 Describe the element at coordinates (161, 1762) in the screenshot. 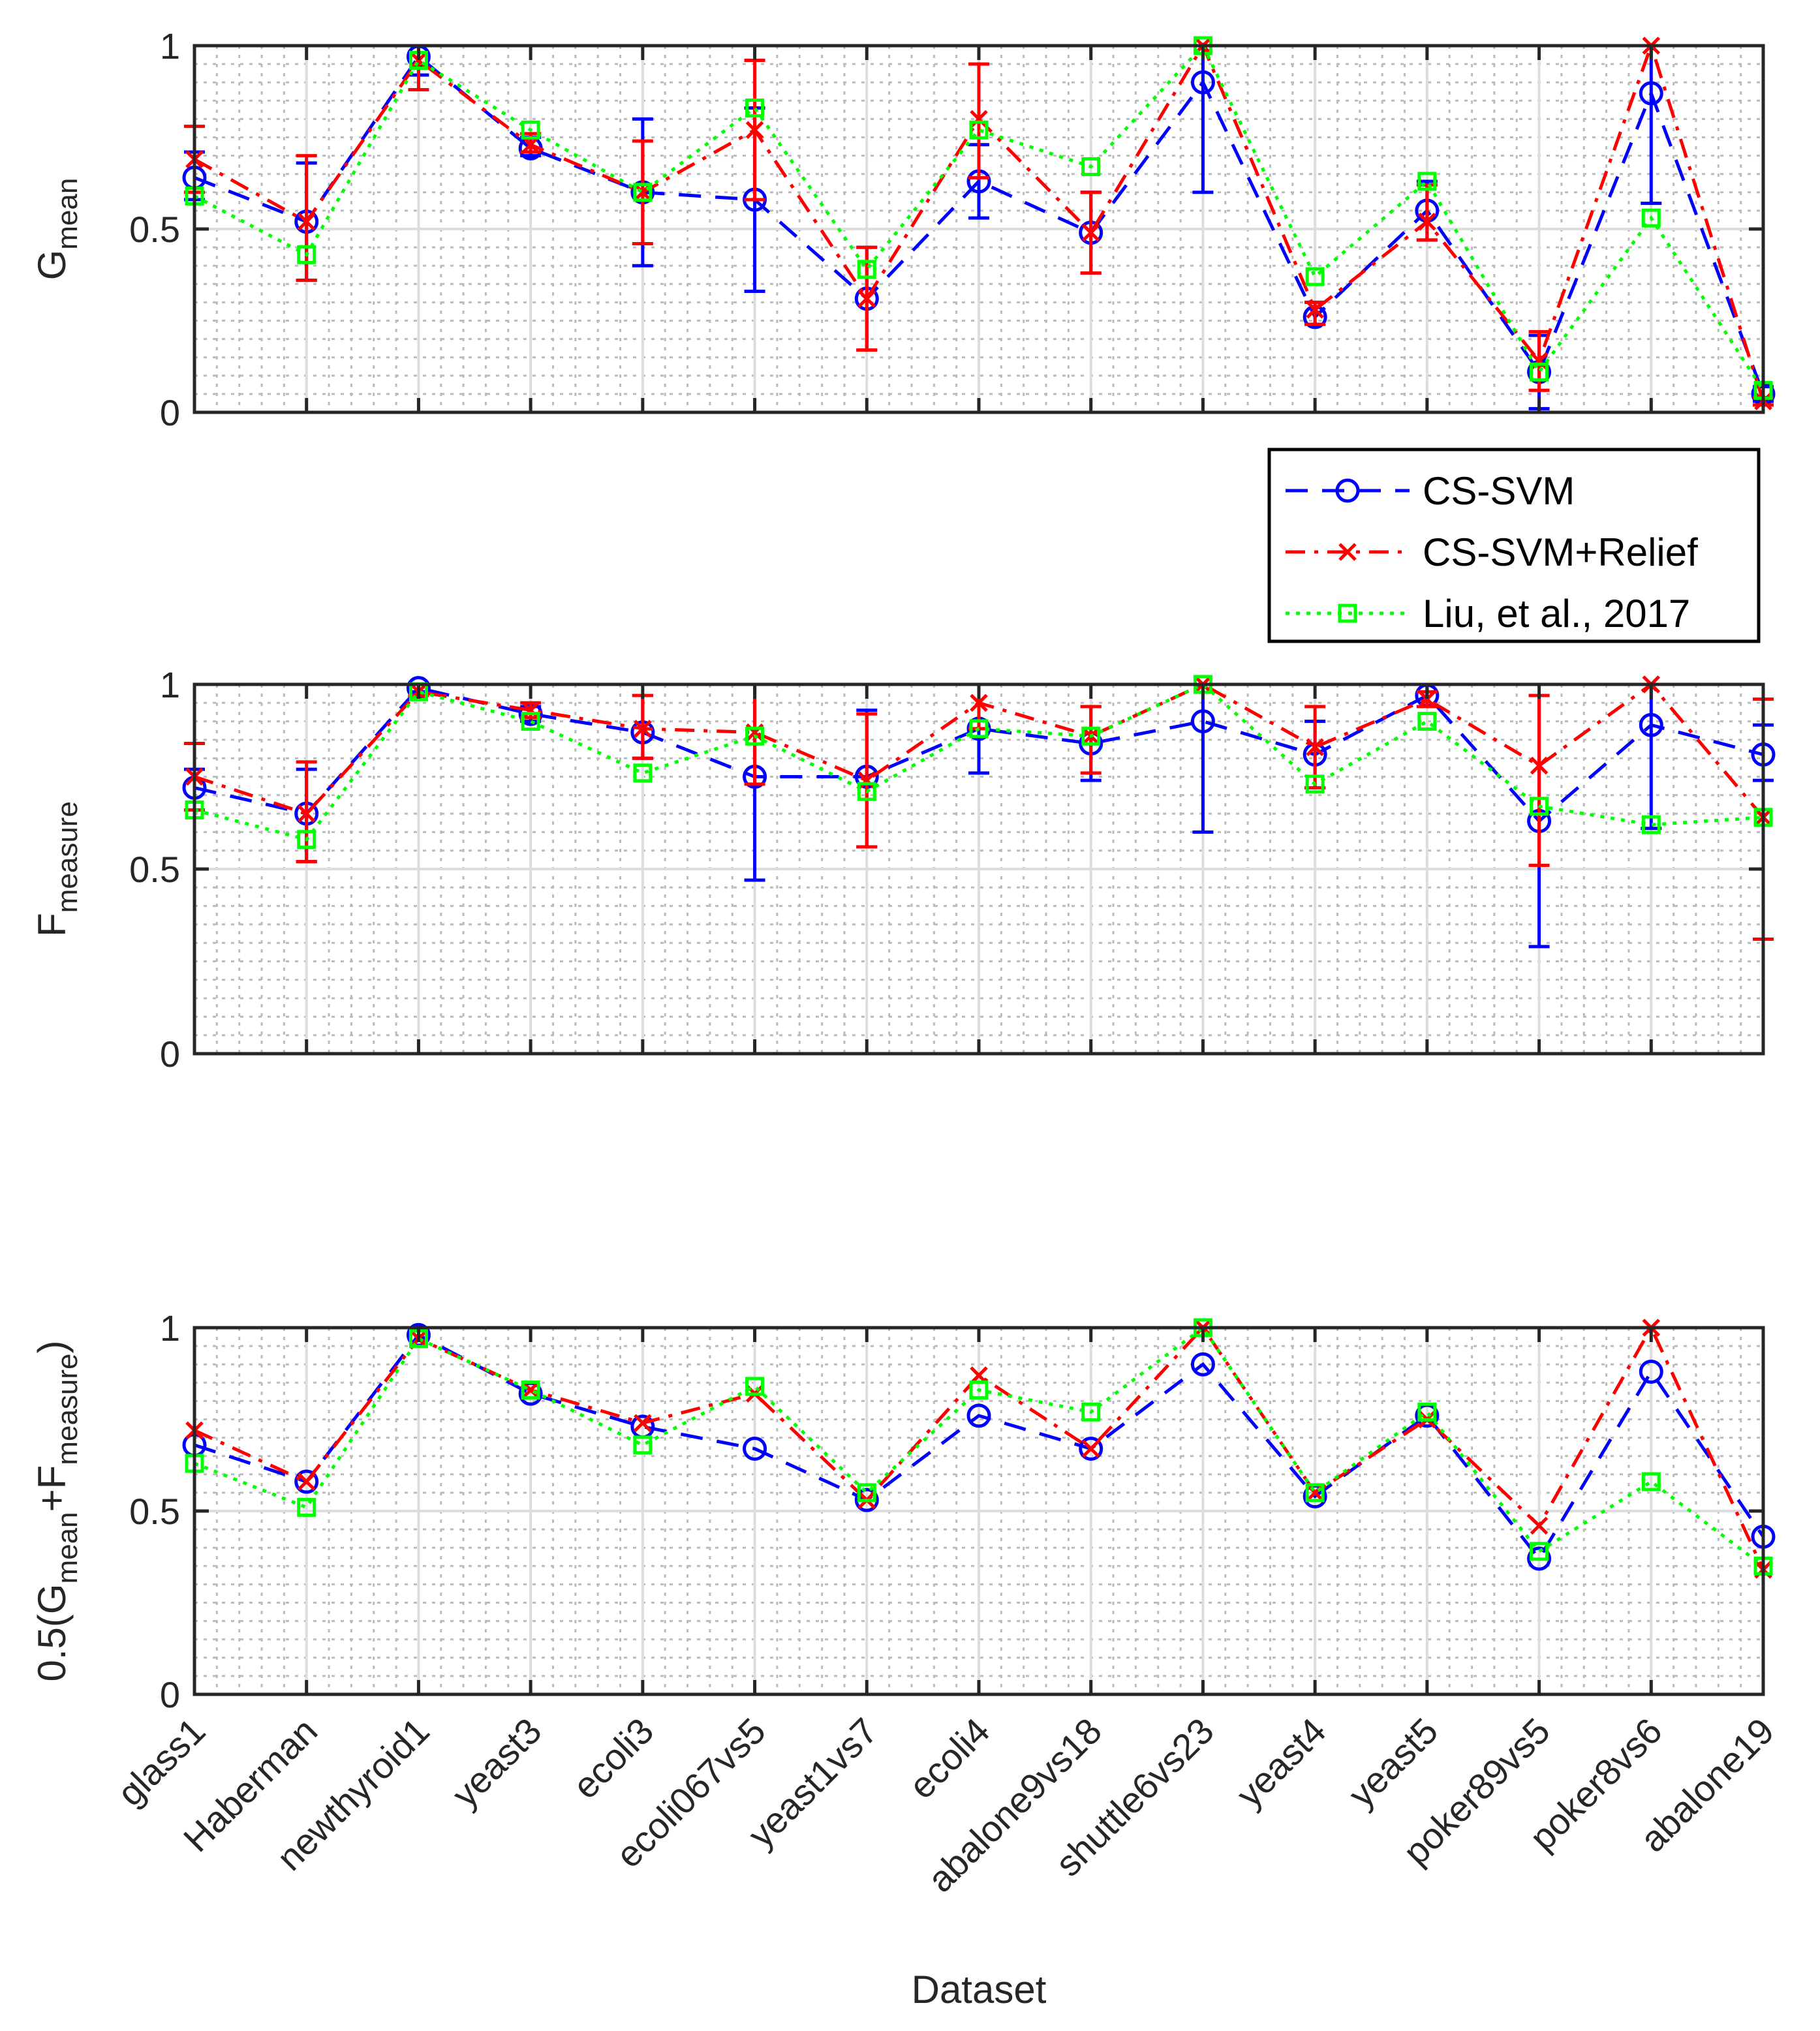

I see `x-tick-label: glass1` at that location.